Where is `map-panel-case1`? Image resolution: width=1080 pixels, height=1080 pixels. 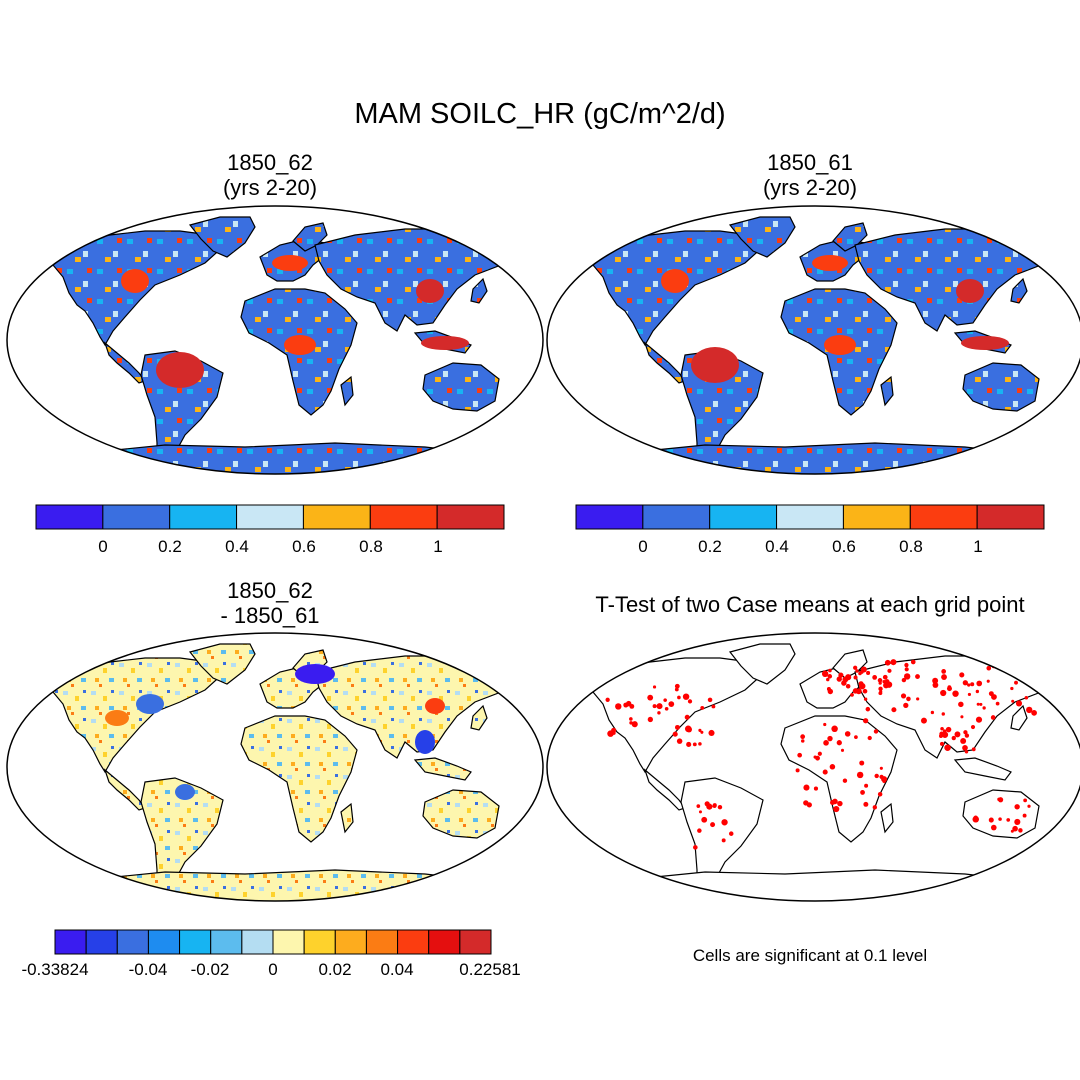
map-panel-case1 is located at coordinates (275, 340).